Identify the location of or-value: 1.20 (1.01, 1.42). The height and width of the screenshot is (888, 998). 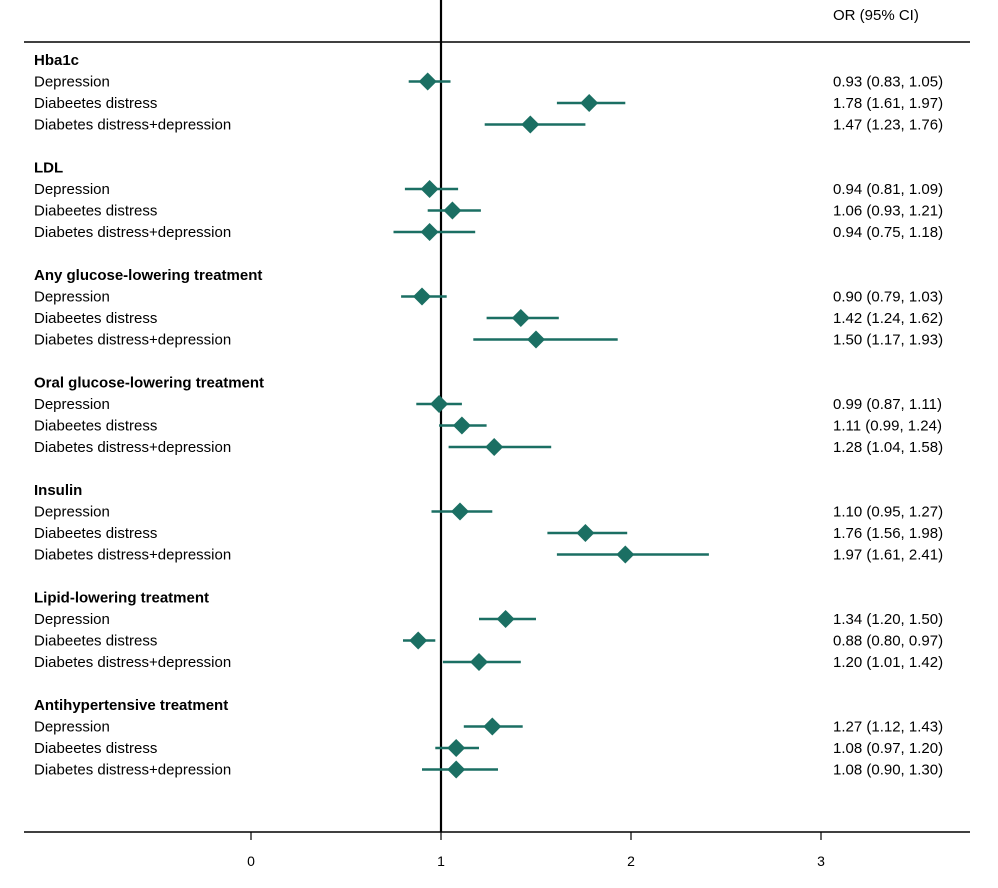
(888, 662).